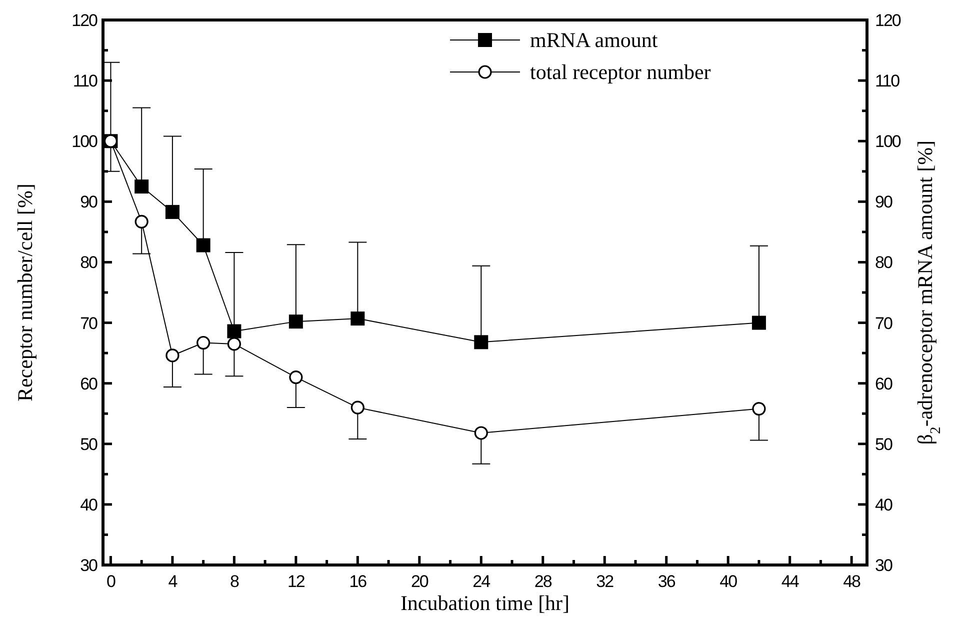 This screenshot has height=620, width=953. What do you see at coordinates (605, 581) in the screenshot?
I see `x-tick-label: 32` at bounding box center [605, 581].